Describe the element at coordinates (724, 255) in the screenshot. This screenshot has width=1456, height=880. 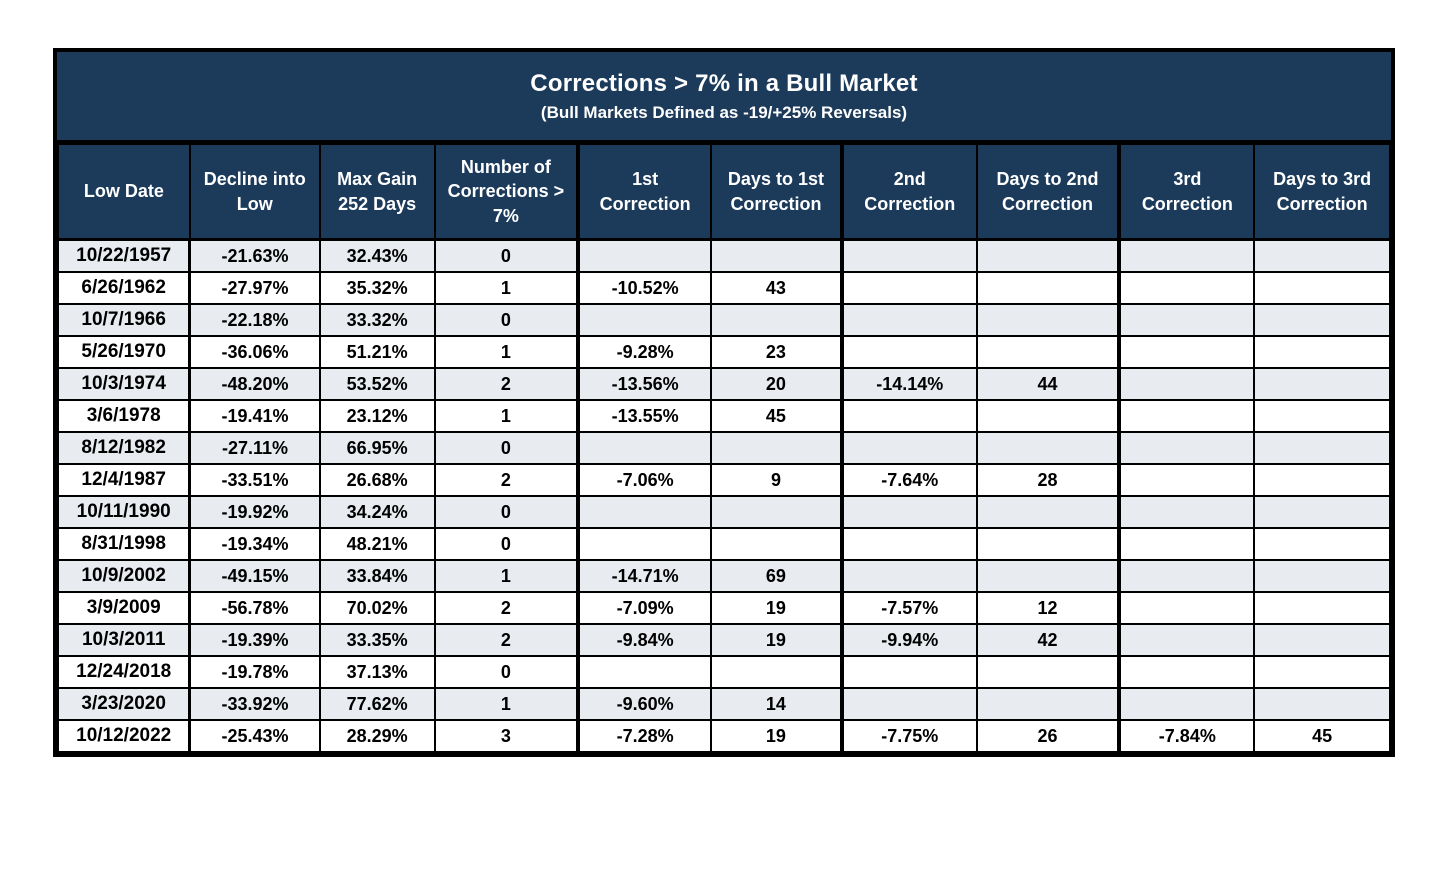
I see `table-row: 10/22/1957 -21.63% 32.43% 0` at that location.